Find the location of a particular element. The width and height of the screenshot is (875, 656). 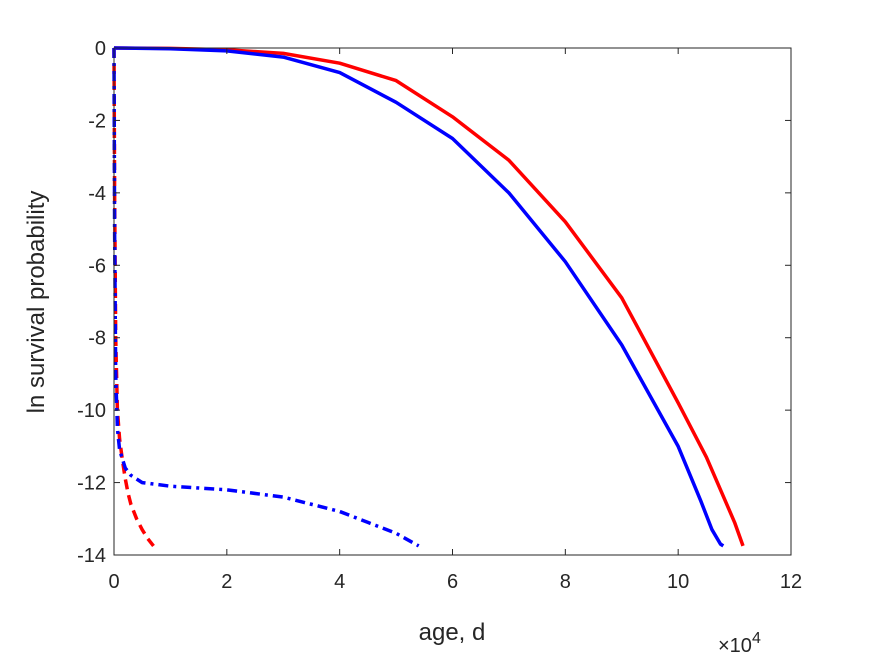

x-tick-label: 4 is located at coordinates (339, 582).